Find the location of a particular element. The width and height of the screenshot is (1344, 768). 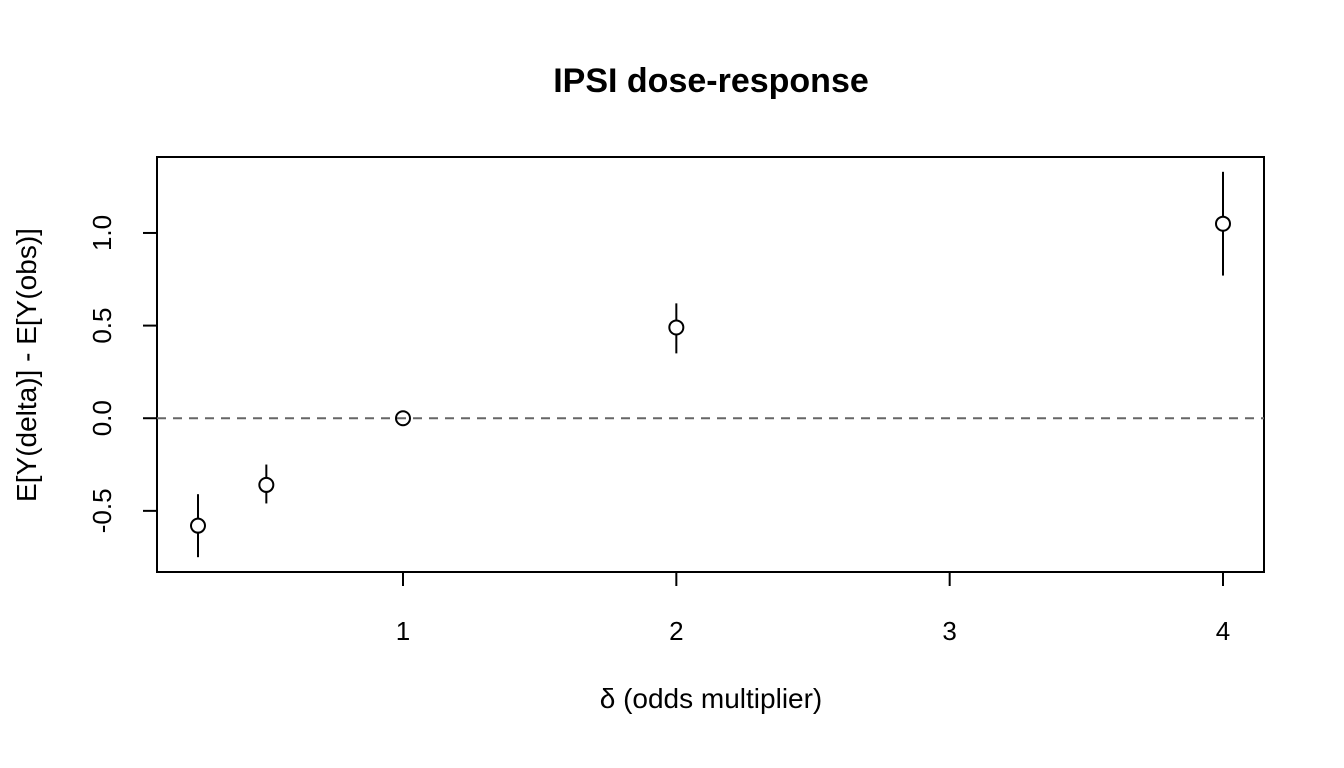

x-tick-label: 1 is located at coordinates (403, 631).